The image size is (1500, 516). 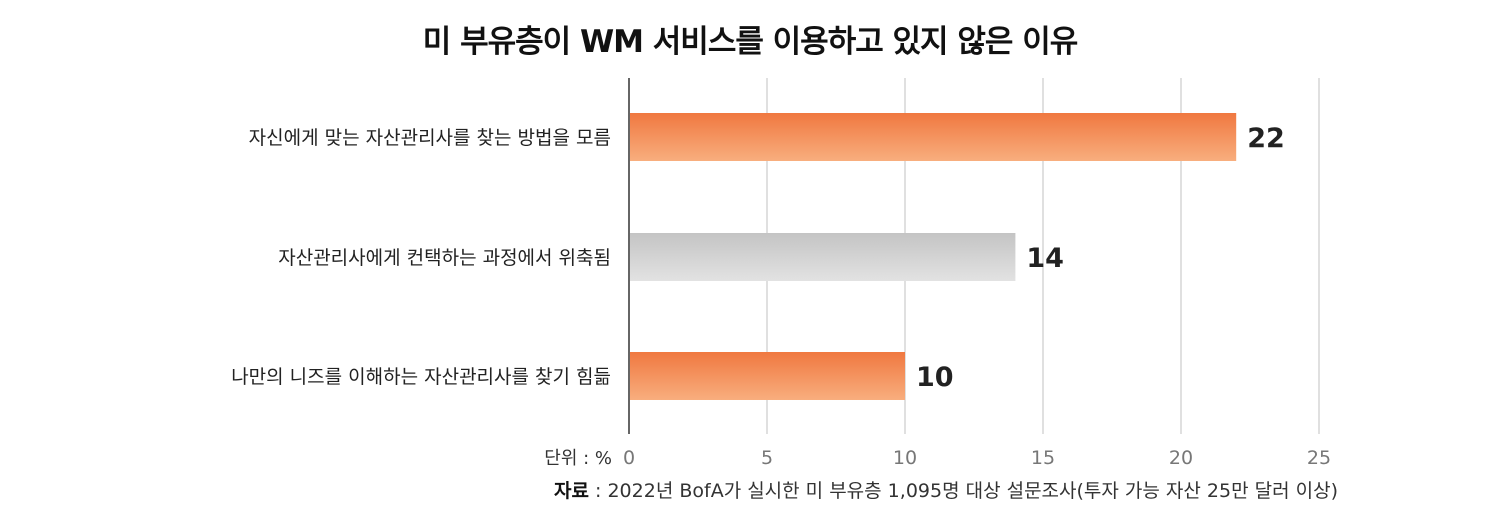 What do you see at coordinates (767, 458) in the screenshot?
I see `x-tick-label: 5` at bounding box center [767, 458].